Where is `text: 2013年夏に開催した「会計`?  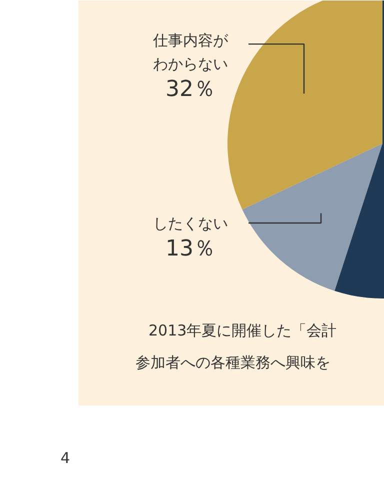 text: 2013年夏に開催した「会計 is located at coordinates (242, 331).